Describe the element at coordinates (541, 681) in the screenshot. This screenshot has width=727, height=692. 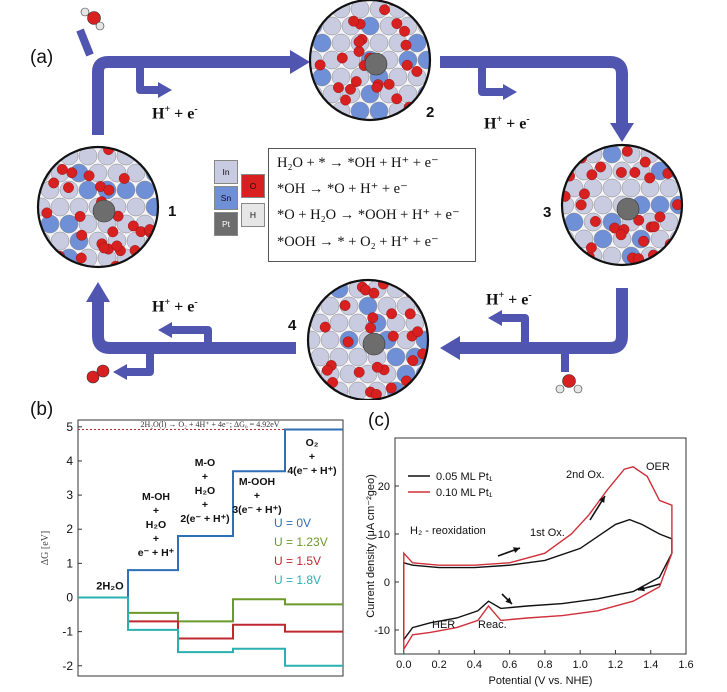
I see `x-axis-label: Potential (V vs. NHE)` at that location.